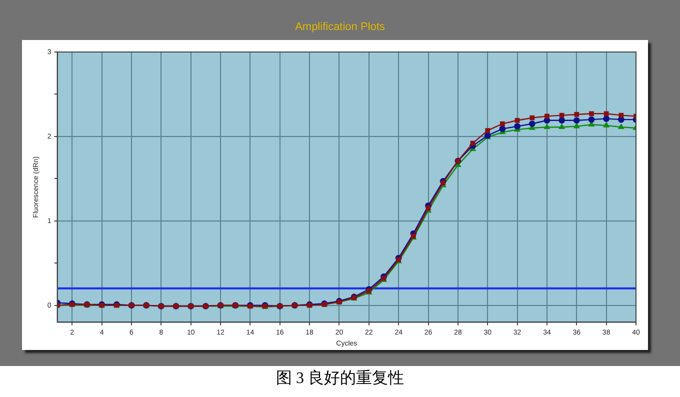 The height and width of the screenshot is (397, 680). Describe the element at coordinates (340, 378) in the screenshot. I see `caption: 图 3 良好的重复性` at that location.